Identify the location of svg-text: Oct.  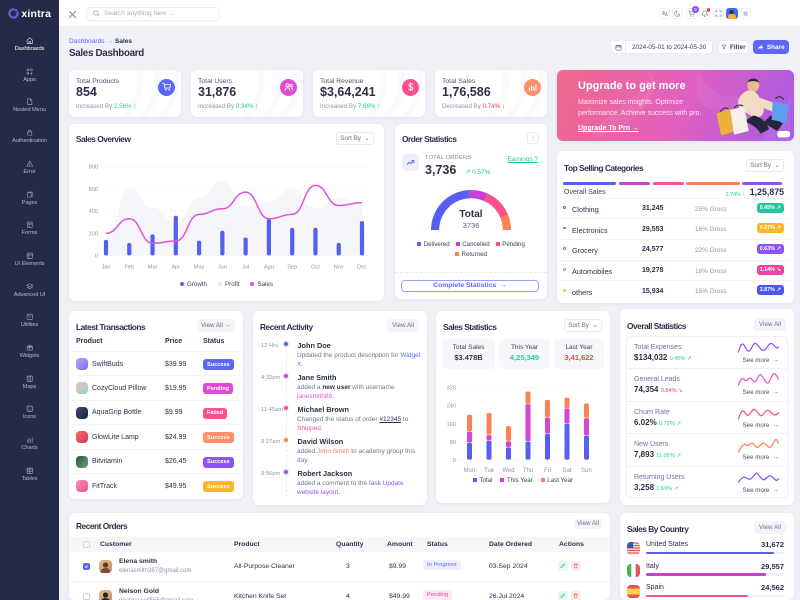
(315, 268).